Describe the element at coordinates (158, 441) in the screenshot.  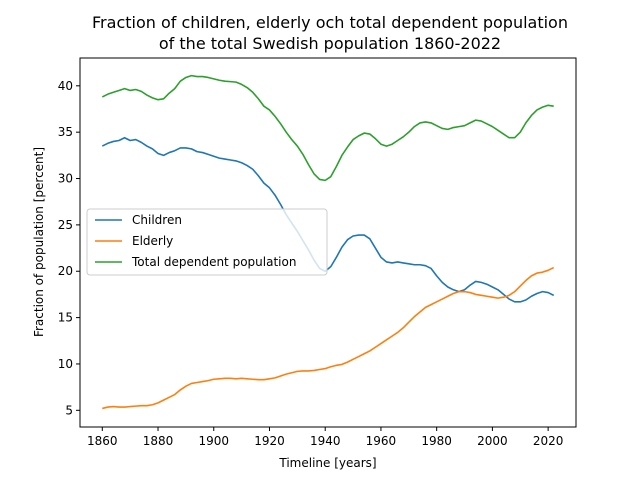
I see `x-tick-label: 1880` at that location.